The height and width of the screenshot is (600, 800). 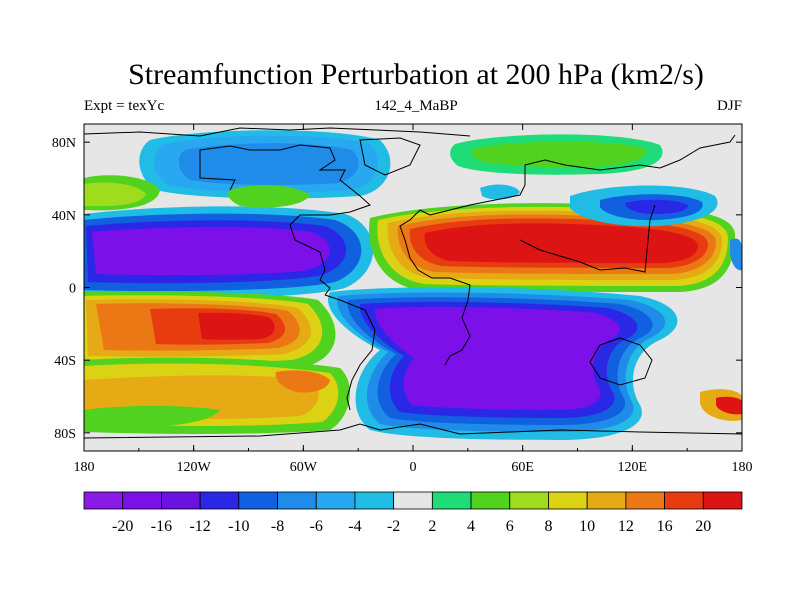 I want to click on lon-tick-label: 0, so click(x=413, y=467).